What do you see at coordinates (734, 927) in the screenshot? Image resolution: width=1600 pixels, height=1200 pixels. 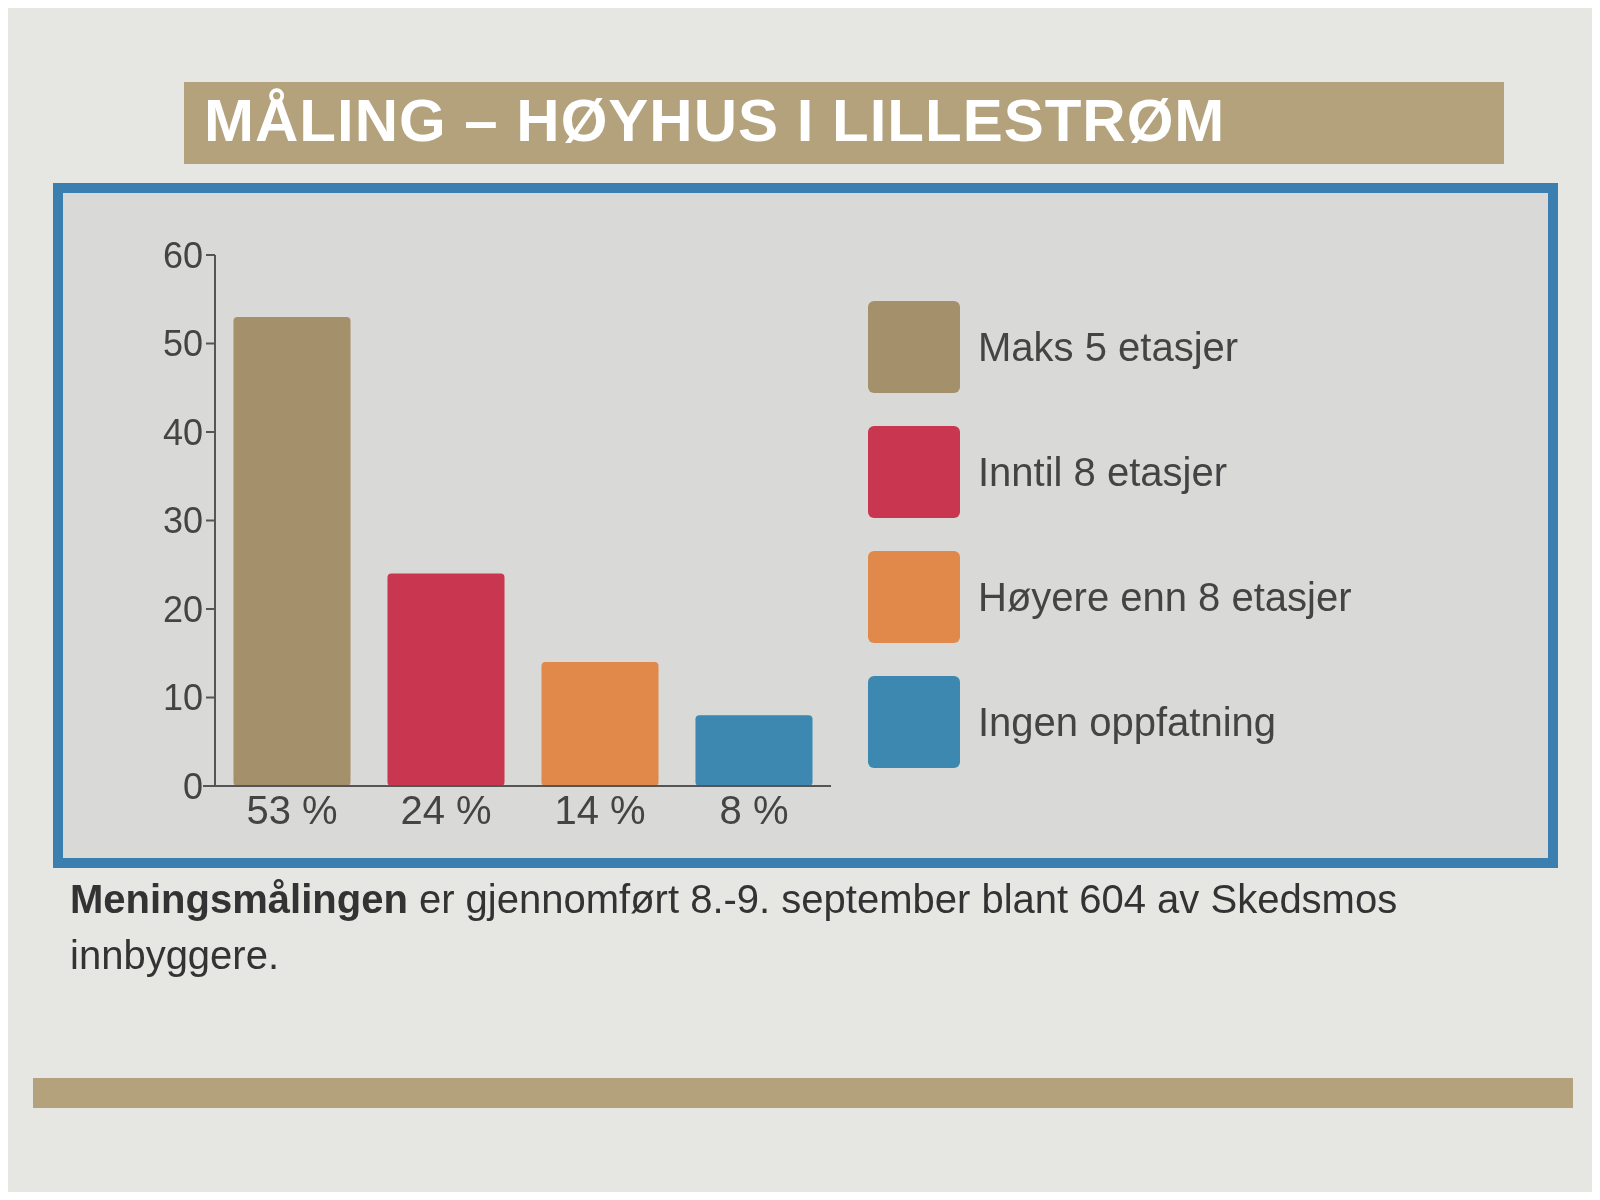 I see `text: Meningsmålingen er gjennomført 8.-9. september blant 604 av Skedsmos innbyggere.` at bounding box center [734, 927].